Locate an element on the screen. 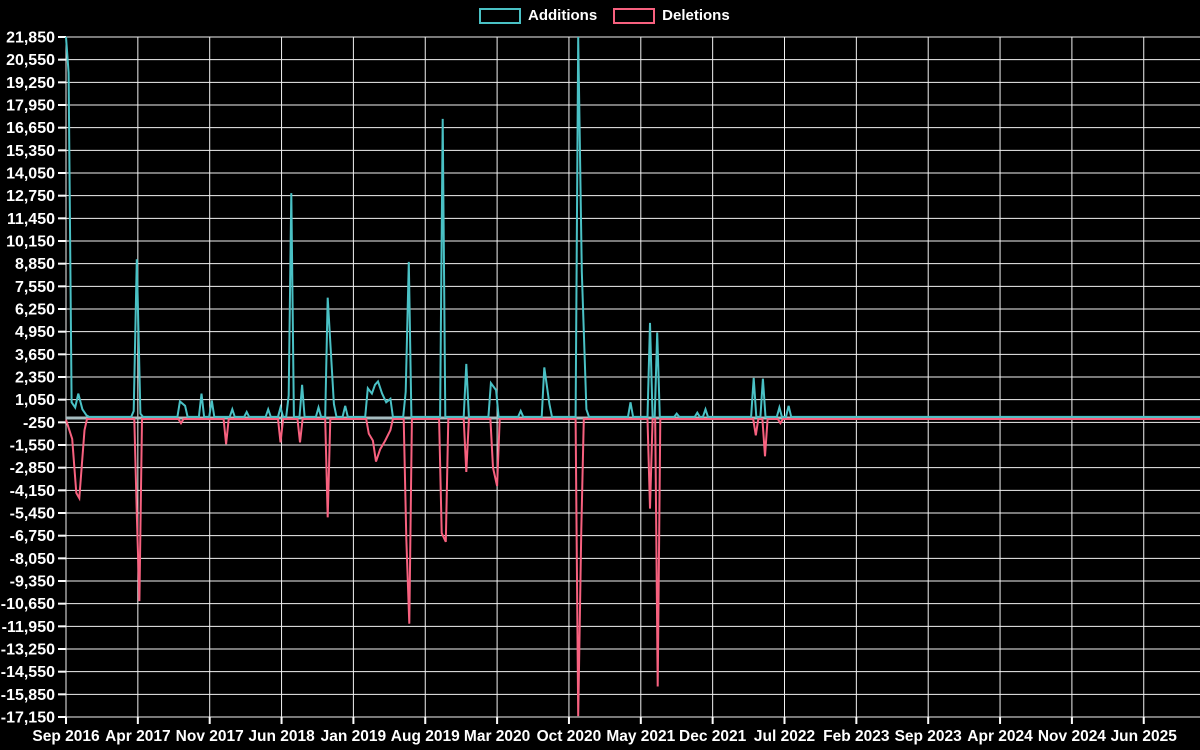  y-tick-label: -9,350 is located at coordinates (32, 582).